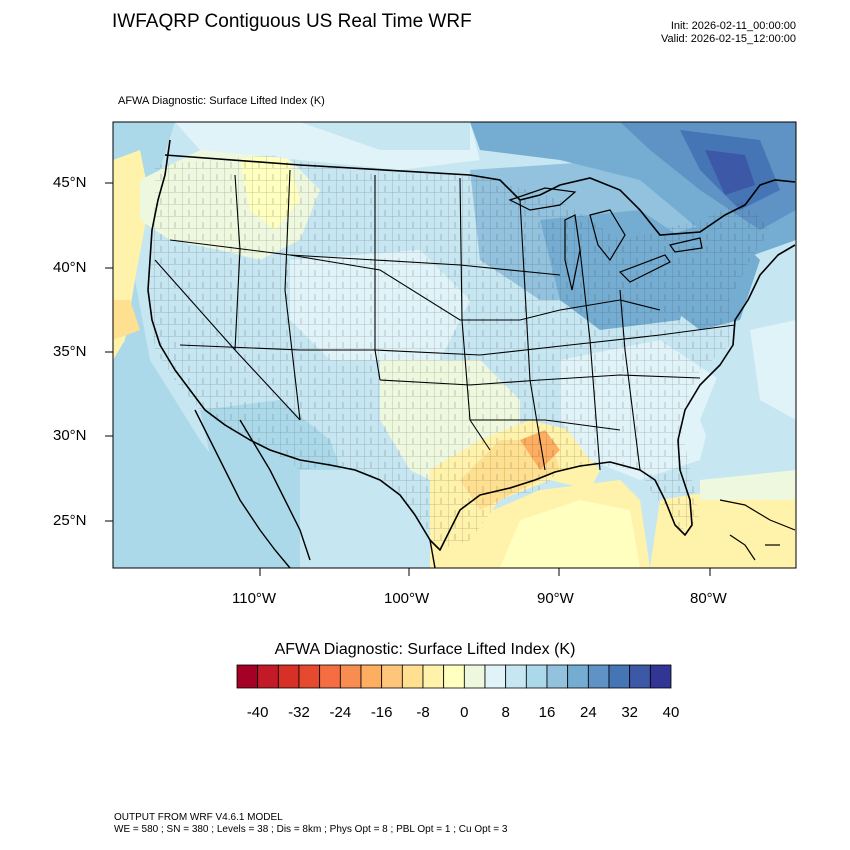 Image resolution: width=850 pixels, height=850 pixels. What do you see at coordinates (505, 712) in the screenshot?
I see `colorbar-label: 8` at bounding box center [505, 712].